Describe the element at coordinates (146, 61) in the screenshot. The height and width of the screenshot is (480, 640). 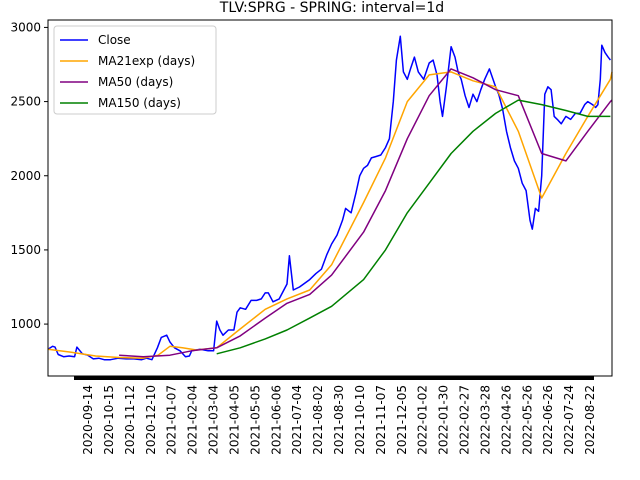
I see `legend-label-1: MA21exp (days)` at that location.